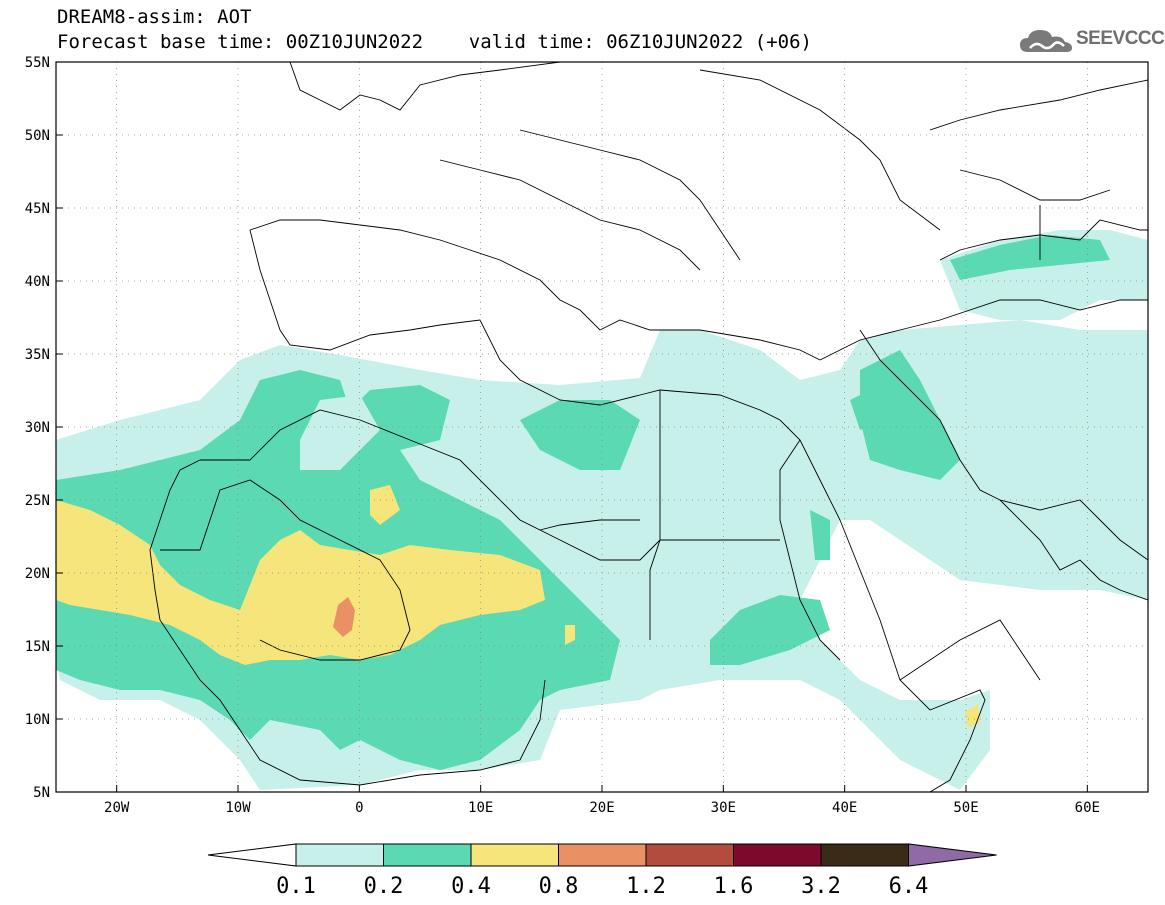 Image resolution: width=1165 pixels, height=905 pixels. I want to click on lon-tick-label: 0, so click(359, 808).